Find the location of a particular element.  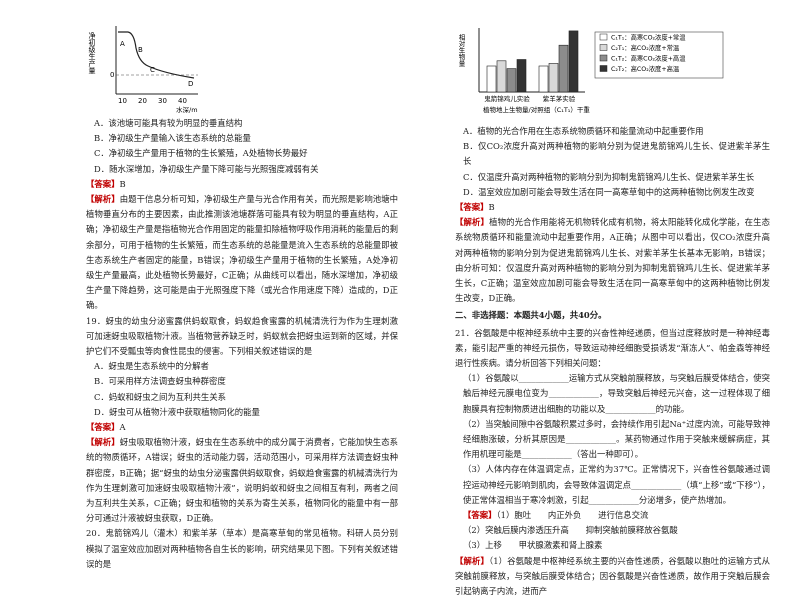

x-label: 植物地上生物量/对照组（C₁T₁）干重 is located at coordinates (536, 109).